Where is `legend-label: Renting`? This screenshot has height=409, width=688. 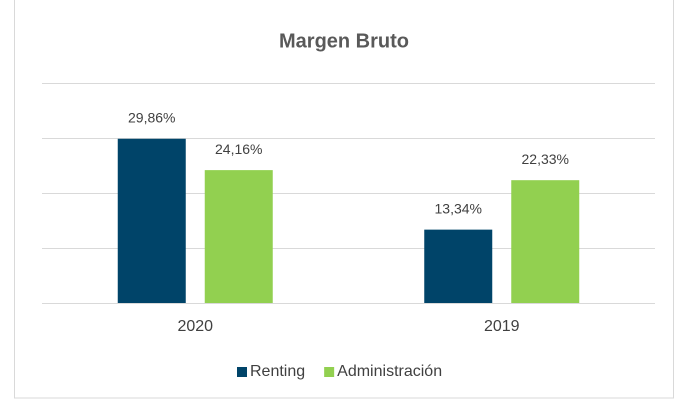
legend-label: Renting is located at coordinates (277, 371).